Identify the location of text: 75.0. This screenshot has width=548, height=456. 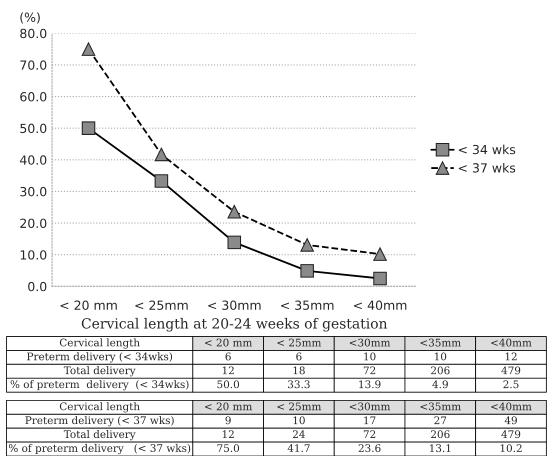
(228, 448).